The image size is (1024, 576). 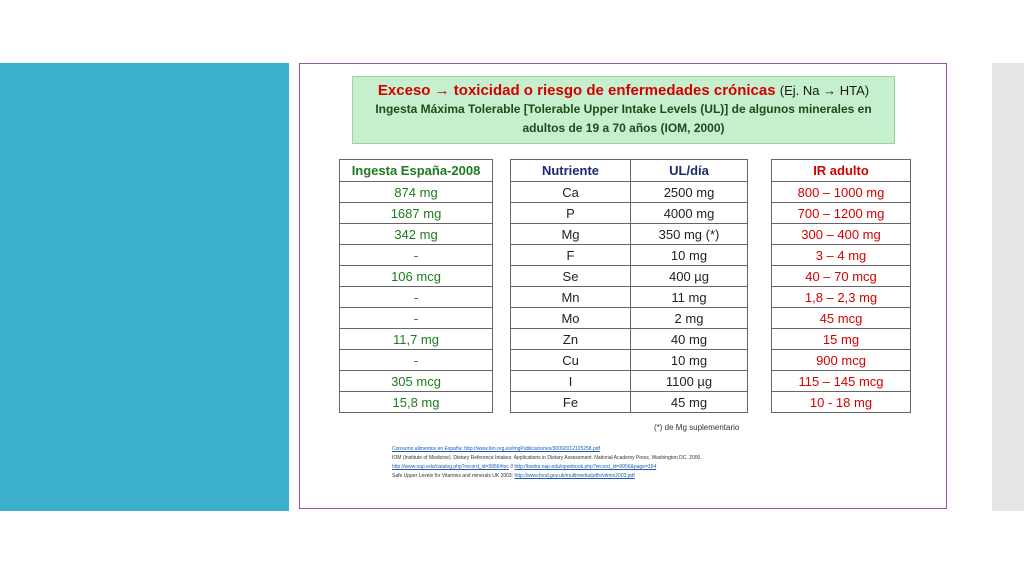 I want to click on ir-header: IR adulto, so click(x=841, y=170).